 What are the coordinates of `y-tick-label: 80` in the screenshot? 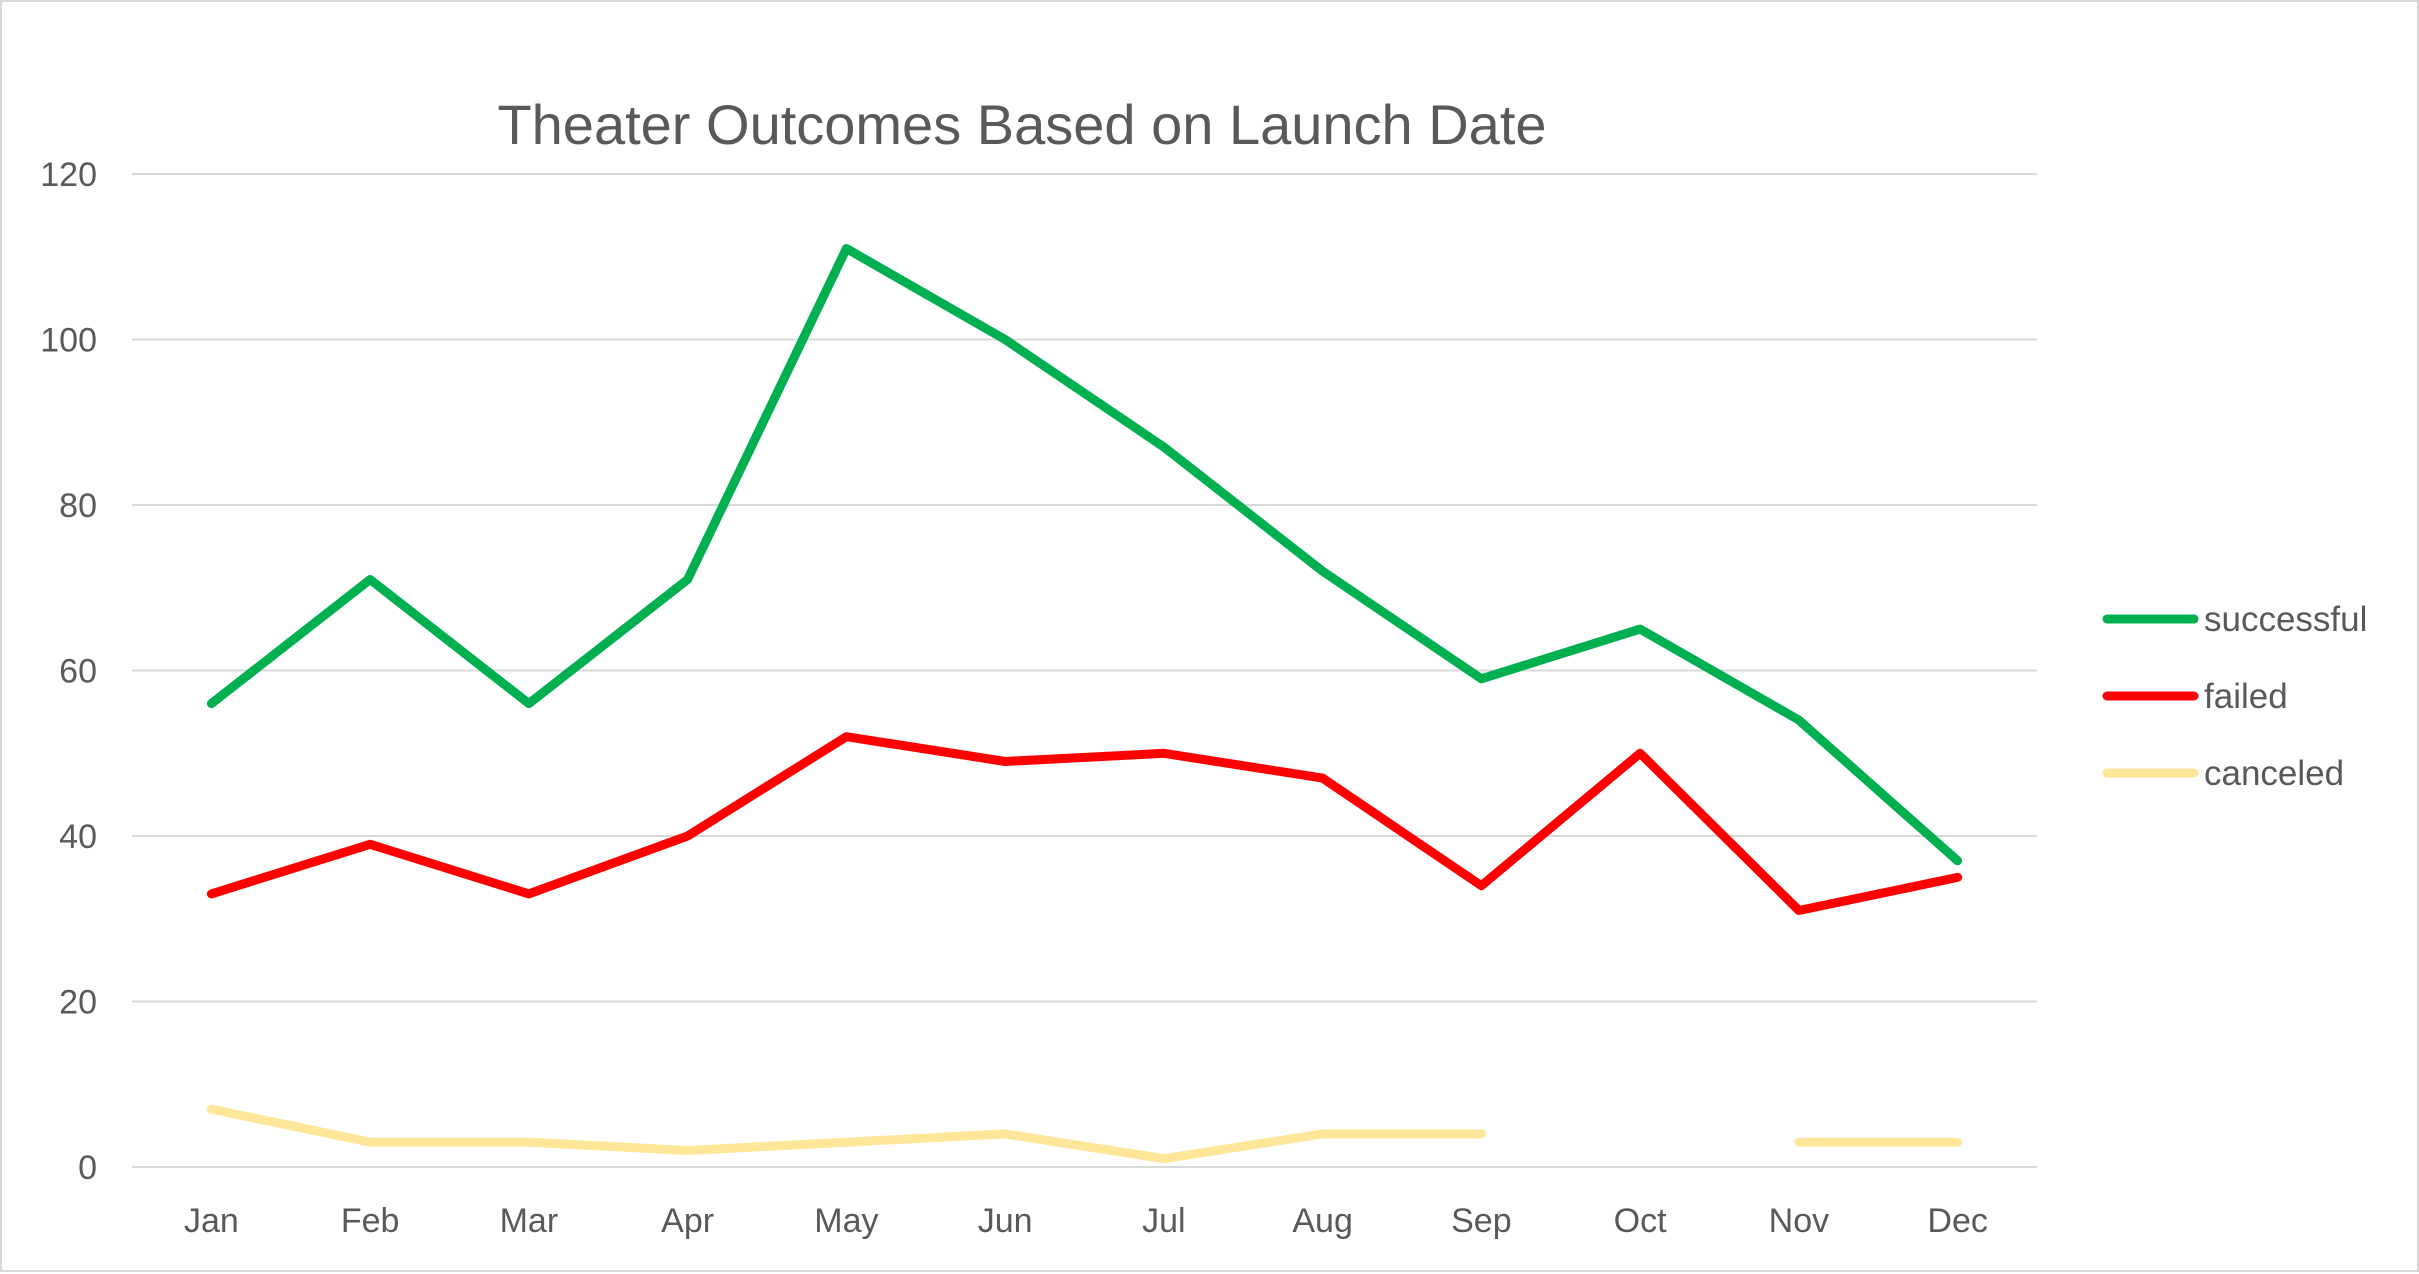 It's located at (78, 506).